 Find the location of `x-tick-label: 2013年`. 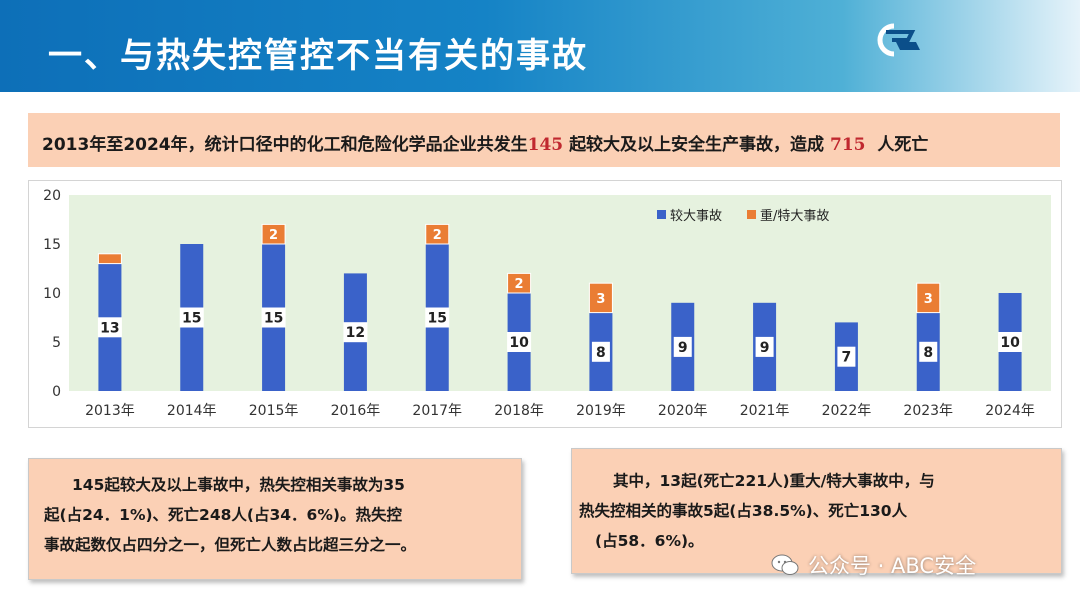

x-tick-label: 2013年 is located at coordinates (110, 411).